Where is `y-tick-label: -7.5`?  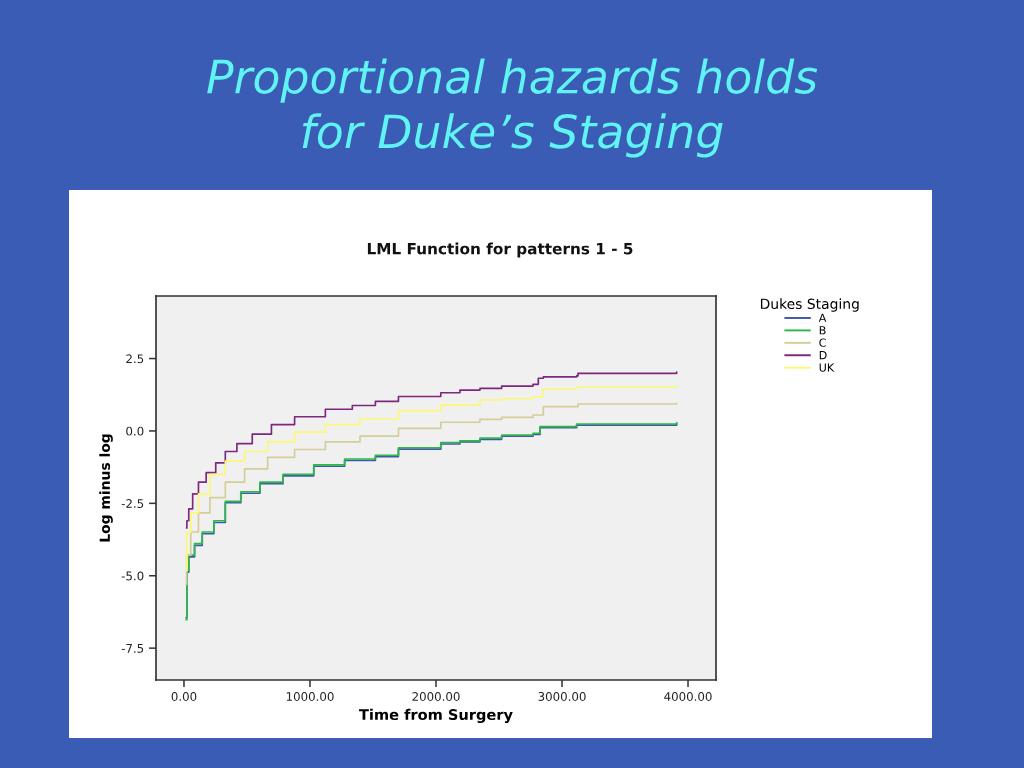 y-tick-label: -7.5 is located at coordinates (132, 648).